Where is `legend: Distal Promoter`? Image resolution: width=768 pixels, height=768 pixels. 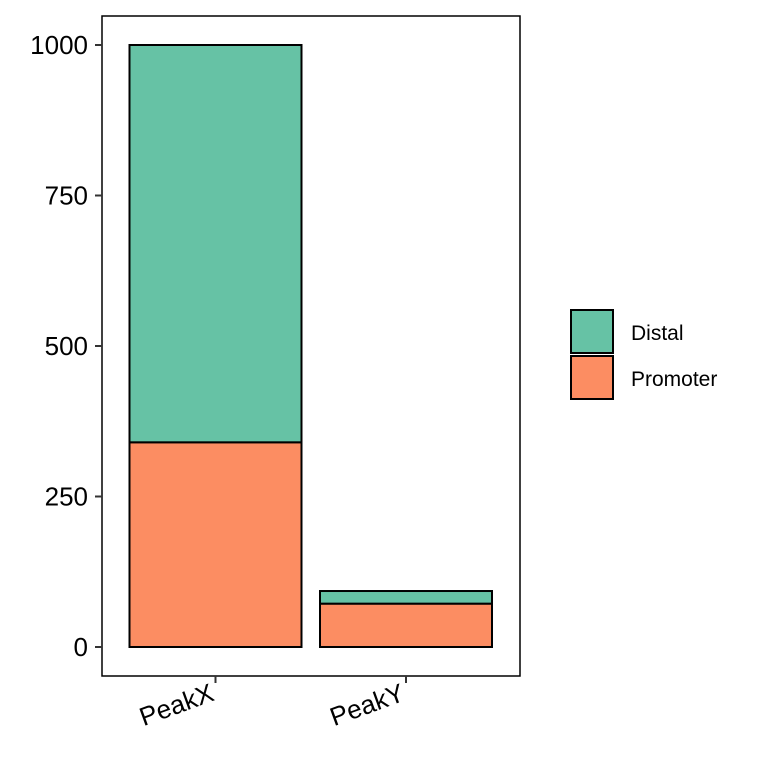 legend: Distal Promoter is located at coordinates (643, 354).